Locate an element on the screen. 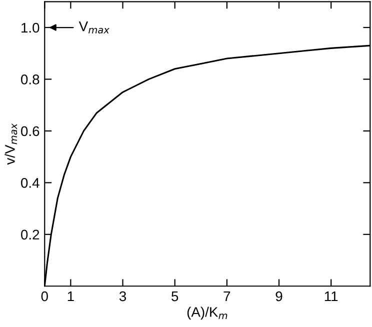 The width and height of the screenshot is (372, 327). x-tick-label: 5 is located at coordinates (175, 296).